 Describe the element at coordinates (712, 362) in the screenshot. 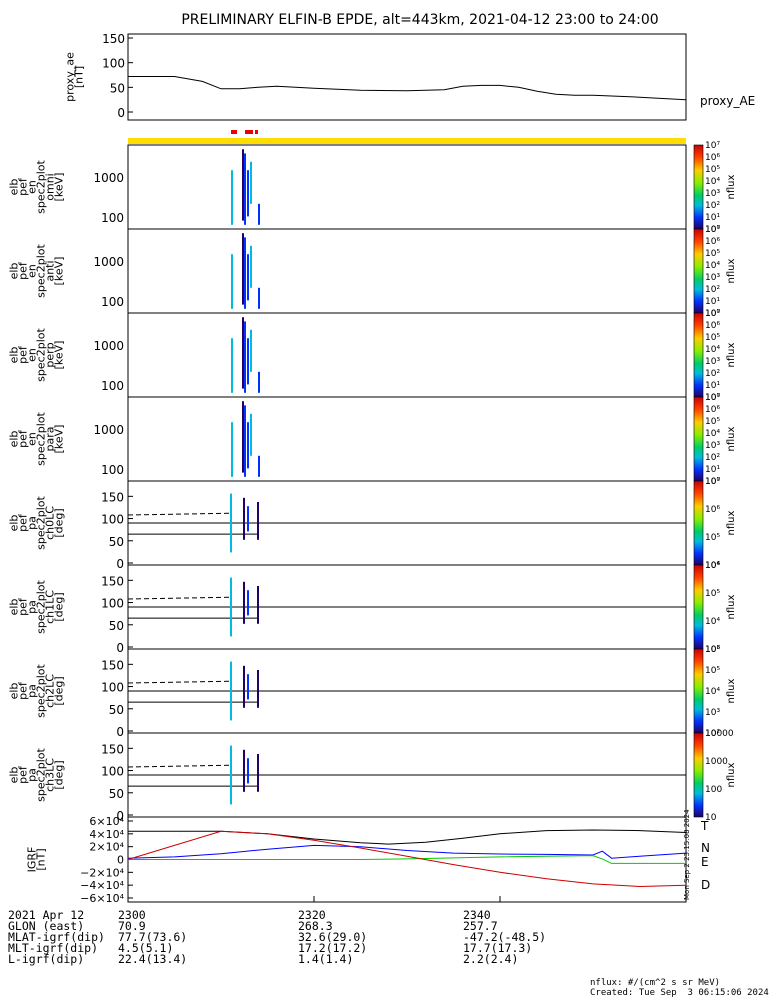

I see `colorbar-perp-tick: 10³` at that location.